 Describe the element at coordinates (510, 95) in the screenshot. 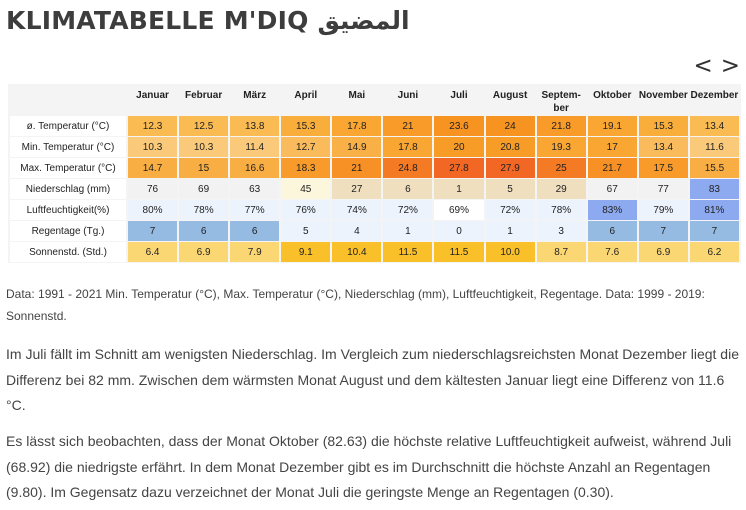

I see `month-header: August` at that location.